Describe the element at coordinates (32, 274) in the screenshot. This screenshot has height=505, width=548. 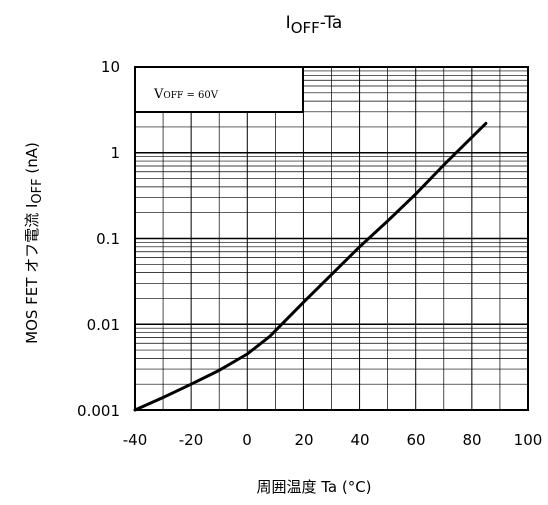
I see `y-axis-title-prefix: MOS FET オフ電流 I` at that location.